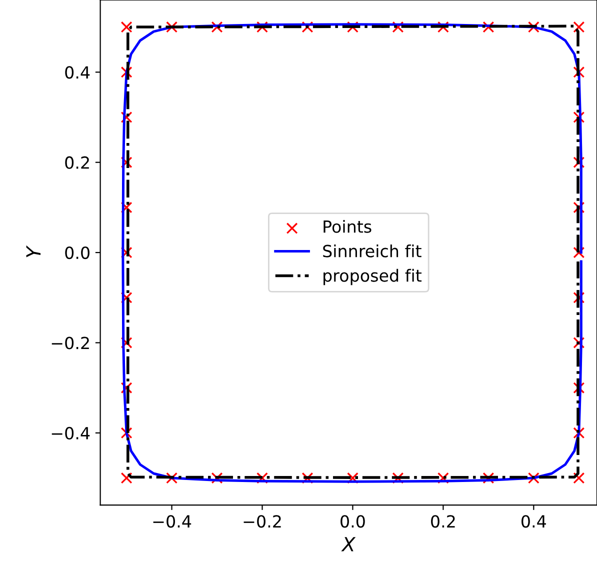 This screenshot has height=572, width=597. What do you see at coordinates (70, 343) in the screenshot?
I see `y-tick-label: −0.2` at bounding box center [70, 343].